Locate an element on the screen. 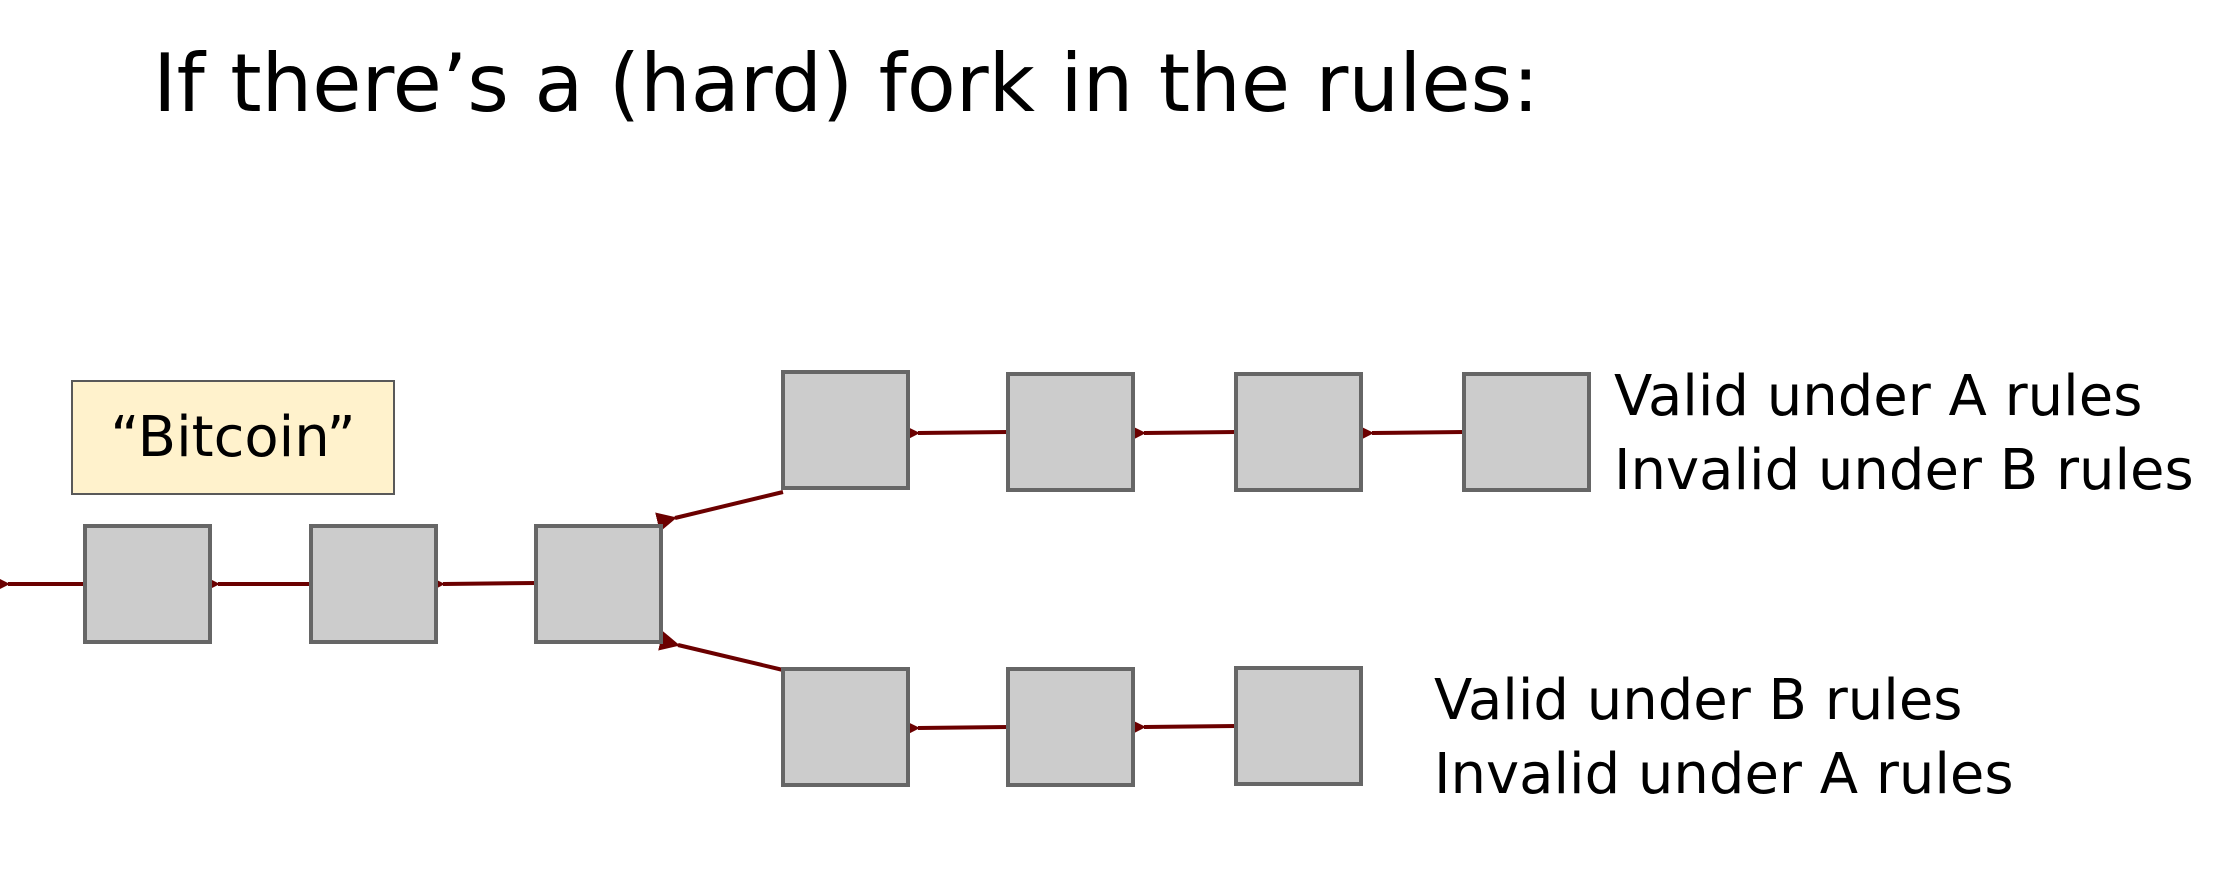 The height and width of the screenshot is (882, 2218). branch-b-label-line1: Valid under B rules is located at coordinates (1698, 700).